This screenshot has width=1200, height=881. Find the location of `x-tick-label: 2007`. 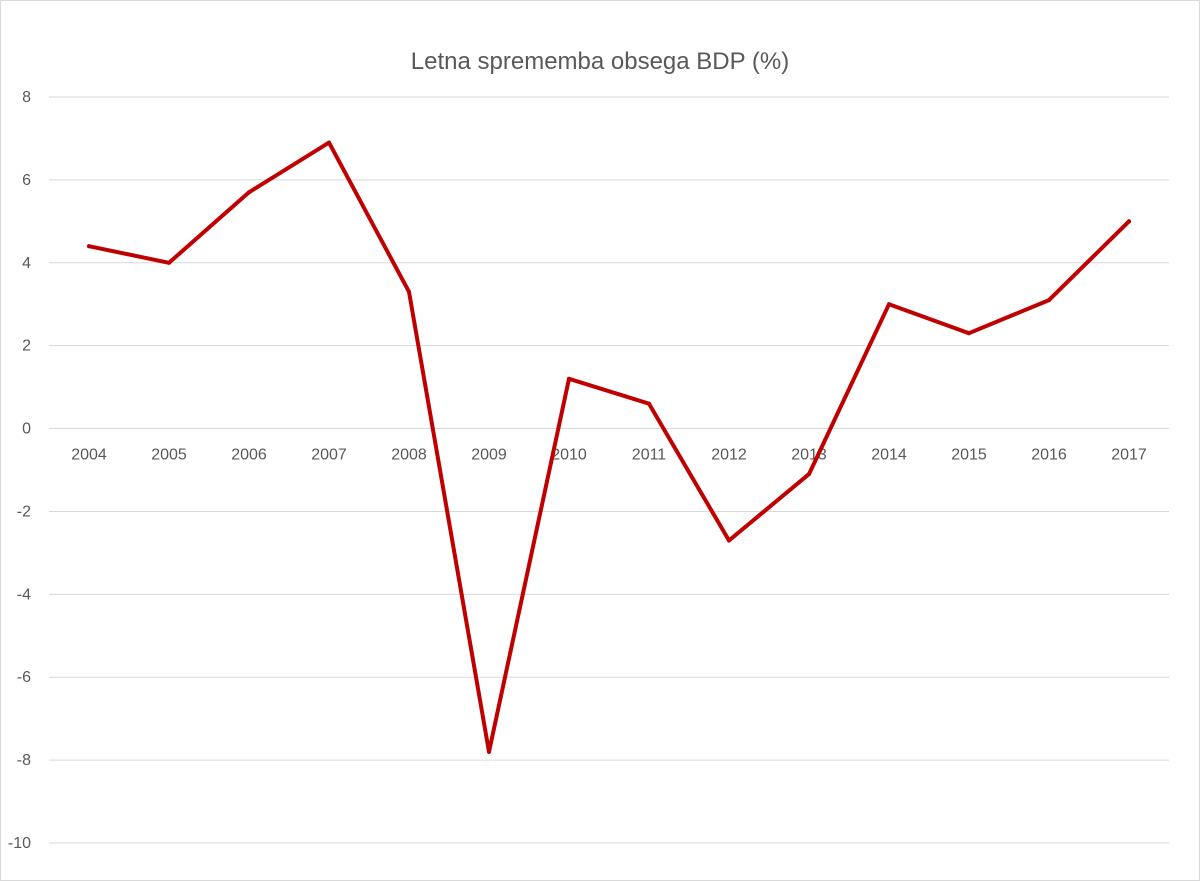

x-tick-label: 2007 is located at coordinates (329, 455).